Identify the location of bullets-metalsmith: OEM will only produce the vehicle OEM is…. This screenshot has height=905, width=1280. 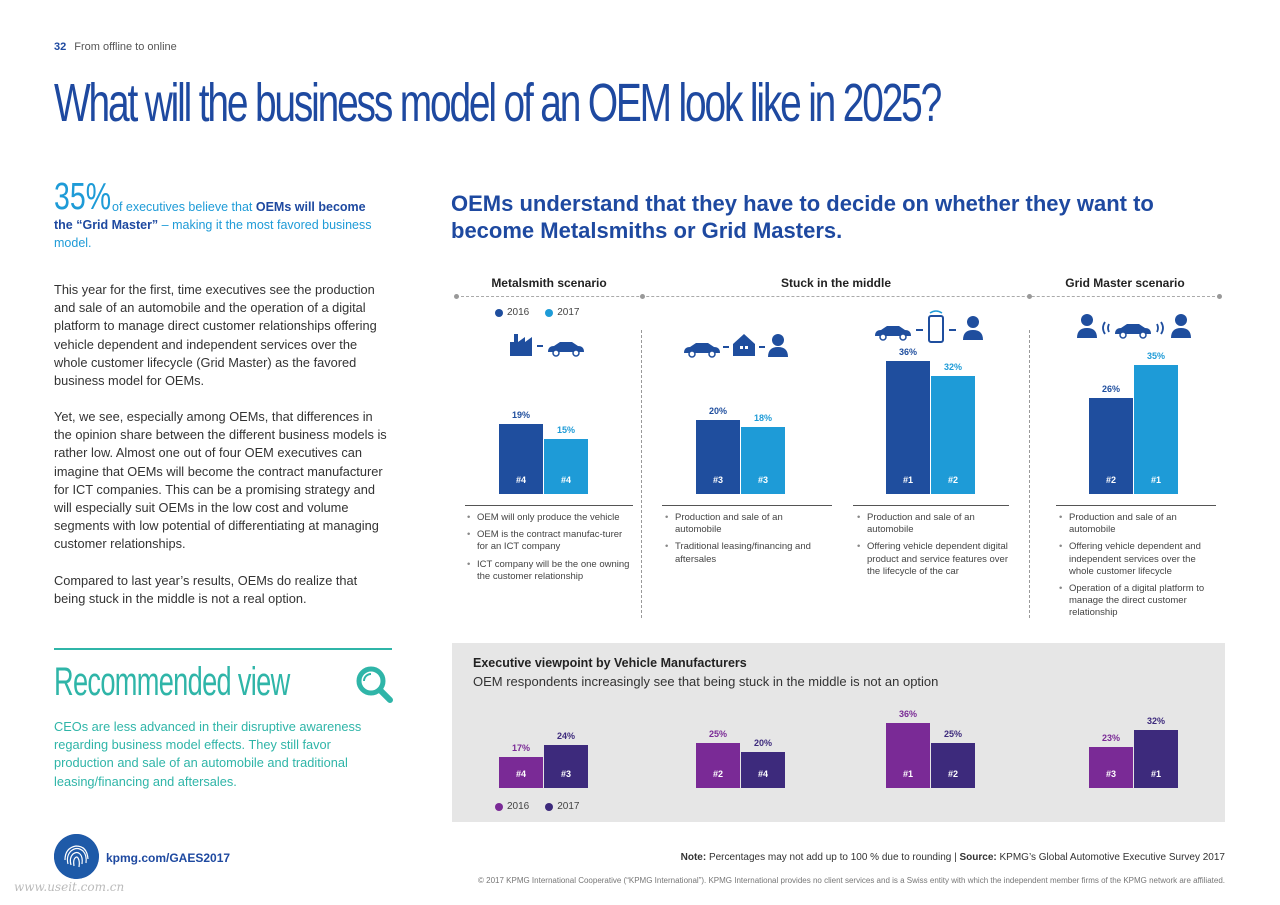
(547, 550).